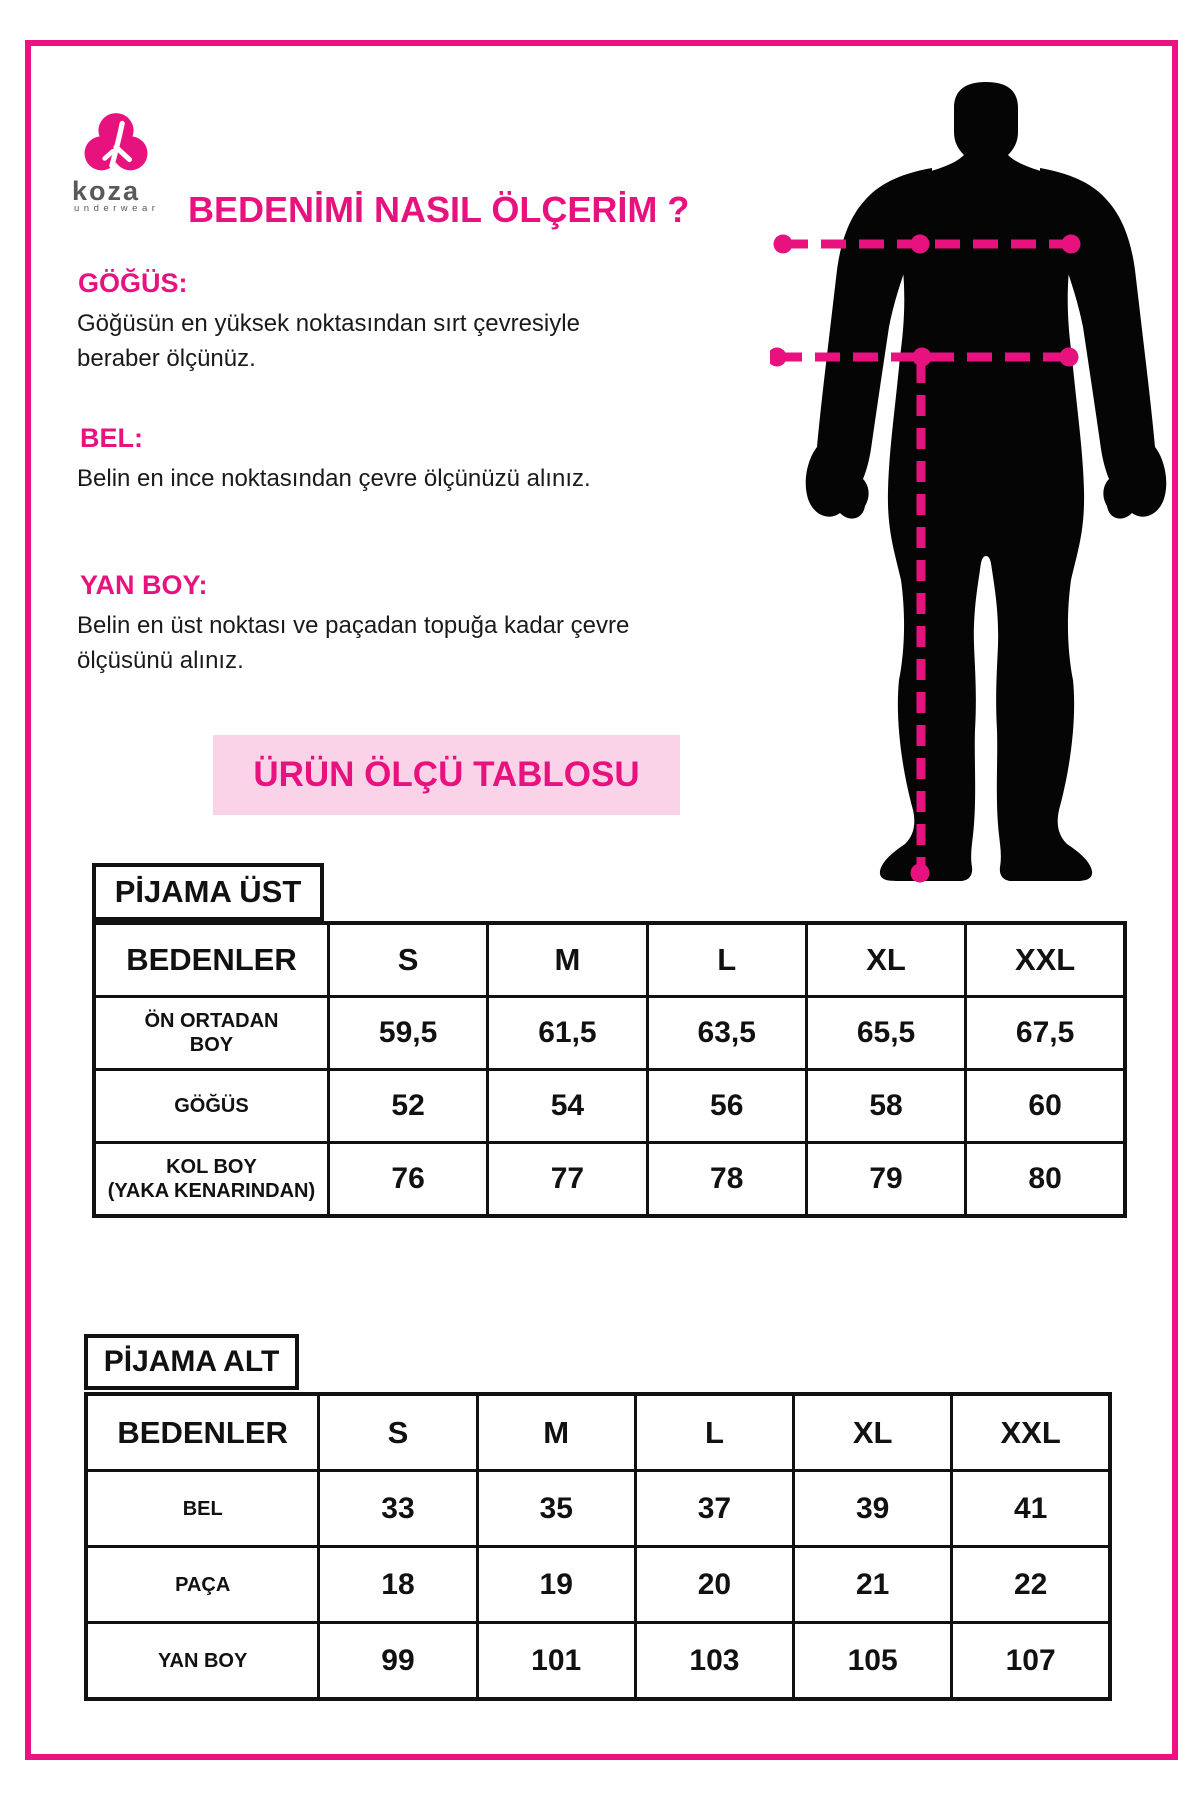 The image size is (1200, 1800). Describe the element at coordinates (714, 1508) in the screenshot. I see `size-value-cell: 37` at that location.